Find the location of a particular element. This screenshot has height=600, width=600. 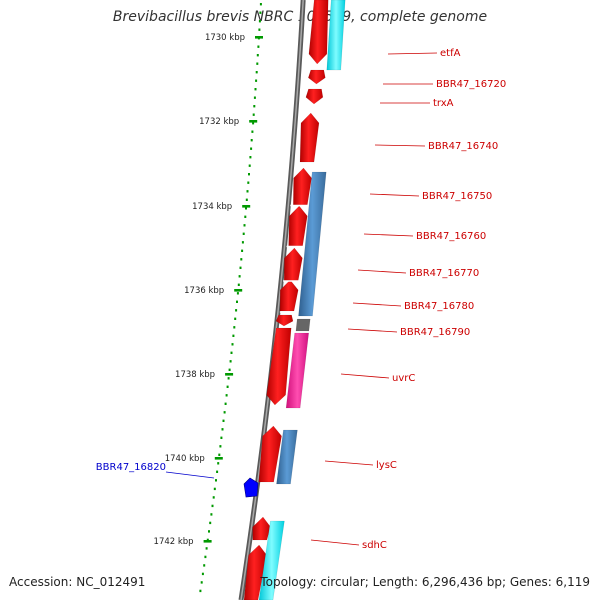

gene-label: uvrC is located at coordinates (403, 378).